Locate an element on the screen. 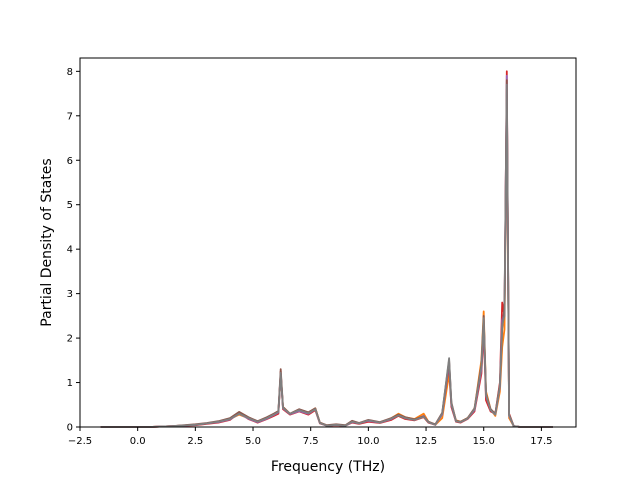 Image resolution: width=640 pixels, height=480 pixels. y-tick-label: 4 is located at coordinates (70, 250).